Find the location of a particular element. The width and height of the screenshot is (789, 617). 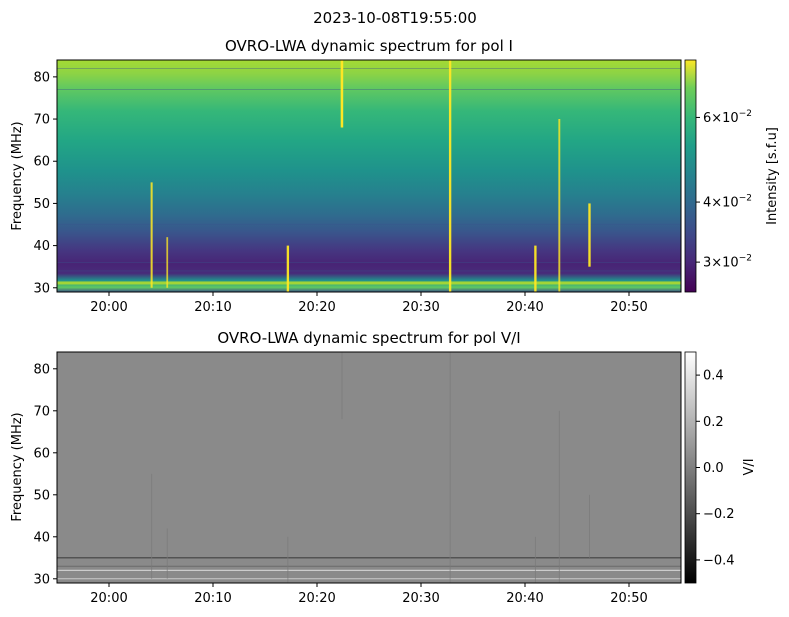

pol-i-x-ticks: 20:00 20:10 20:20 20:30 20:40 20:50 is located at coordinates (369, 303).